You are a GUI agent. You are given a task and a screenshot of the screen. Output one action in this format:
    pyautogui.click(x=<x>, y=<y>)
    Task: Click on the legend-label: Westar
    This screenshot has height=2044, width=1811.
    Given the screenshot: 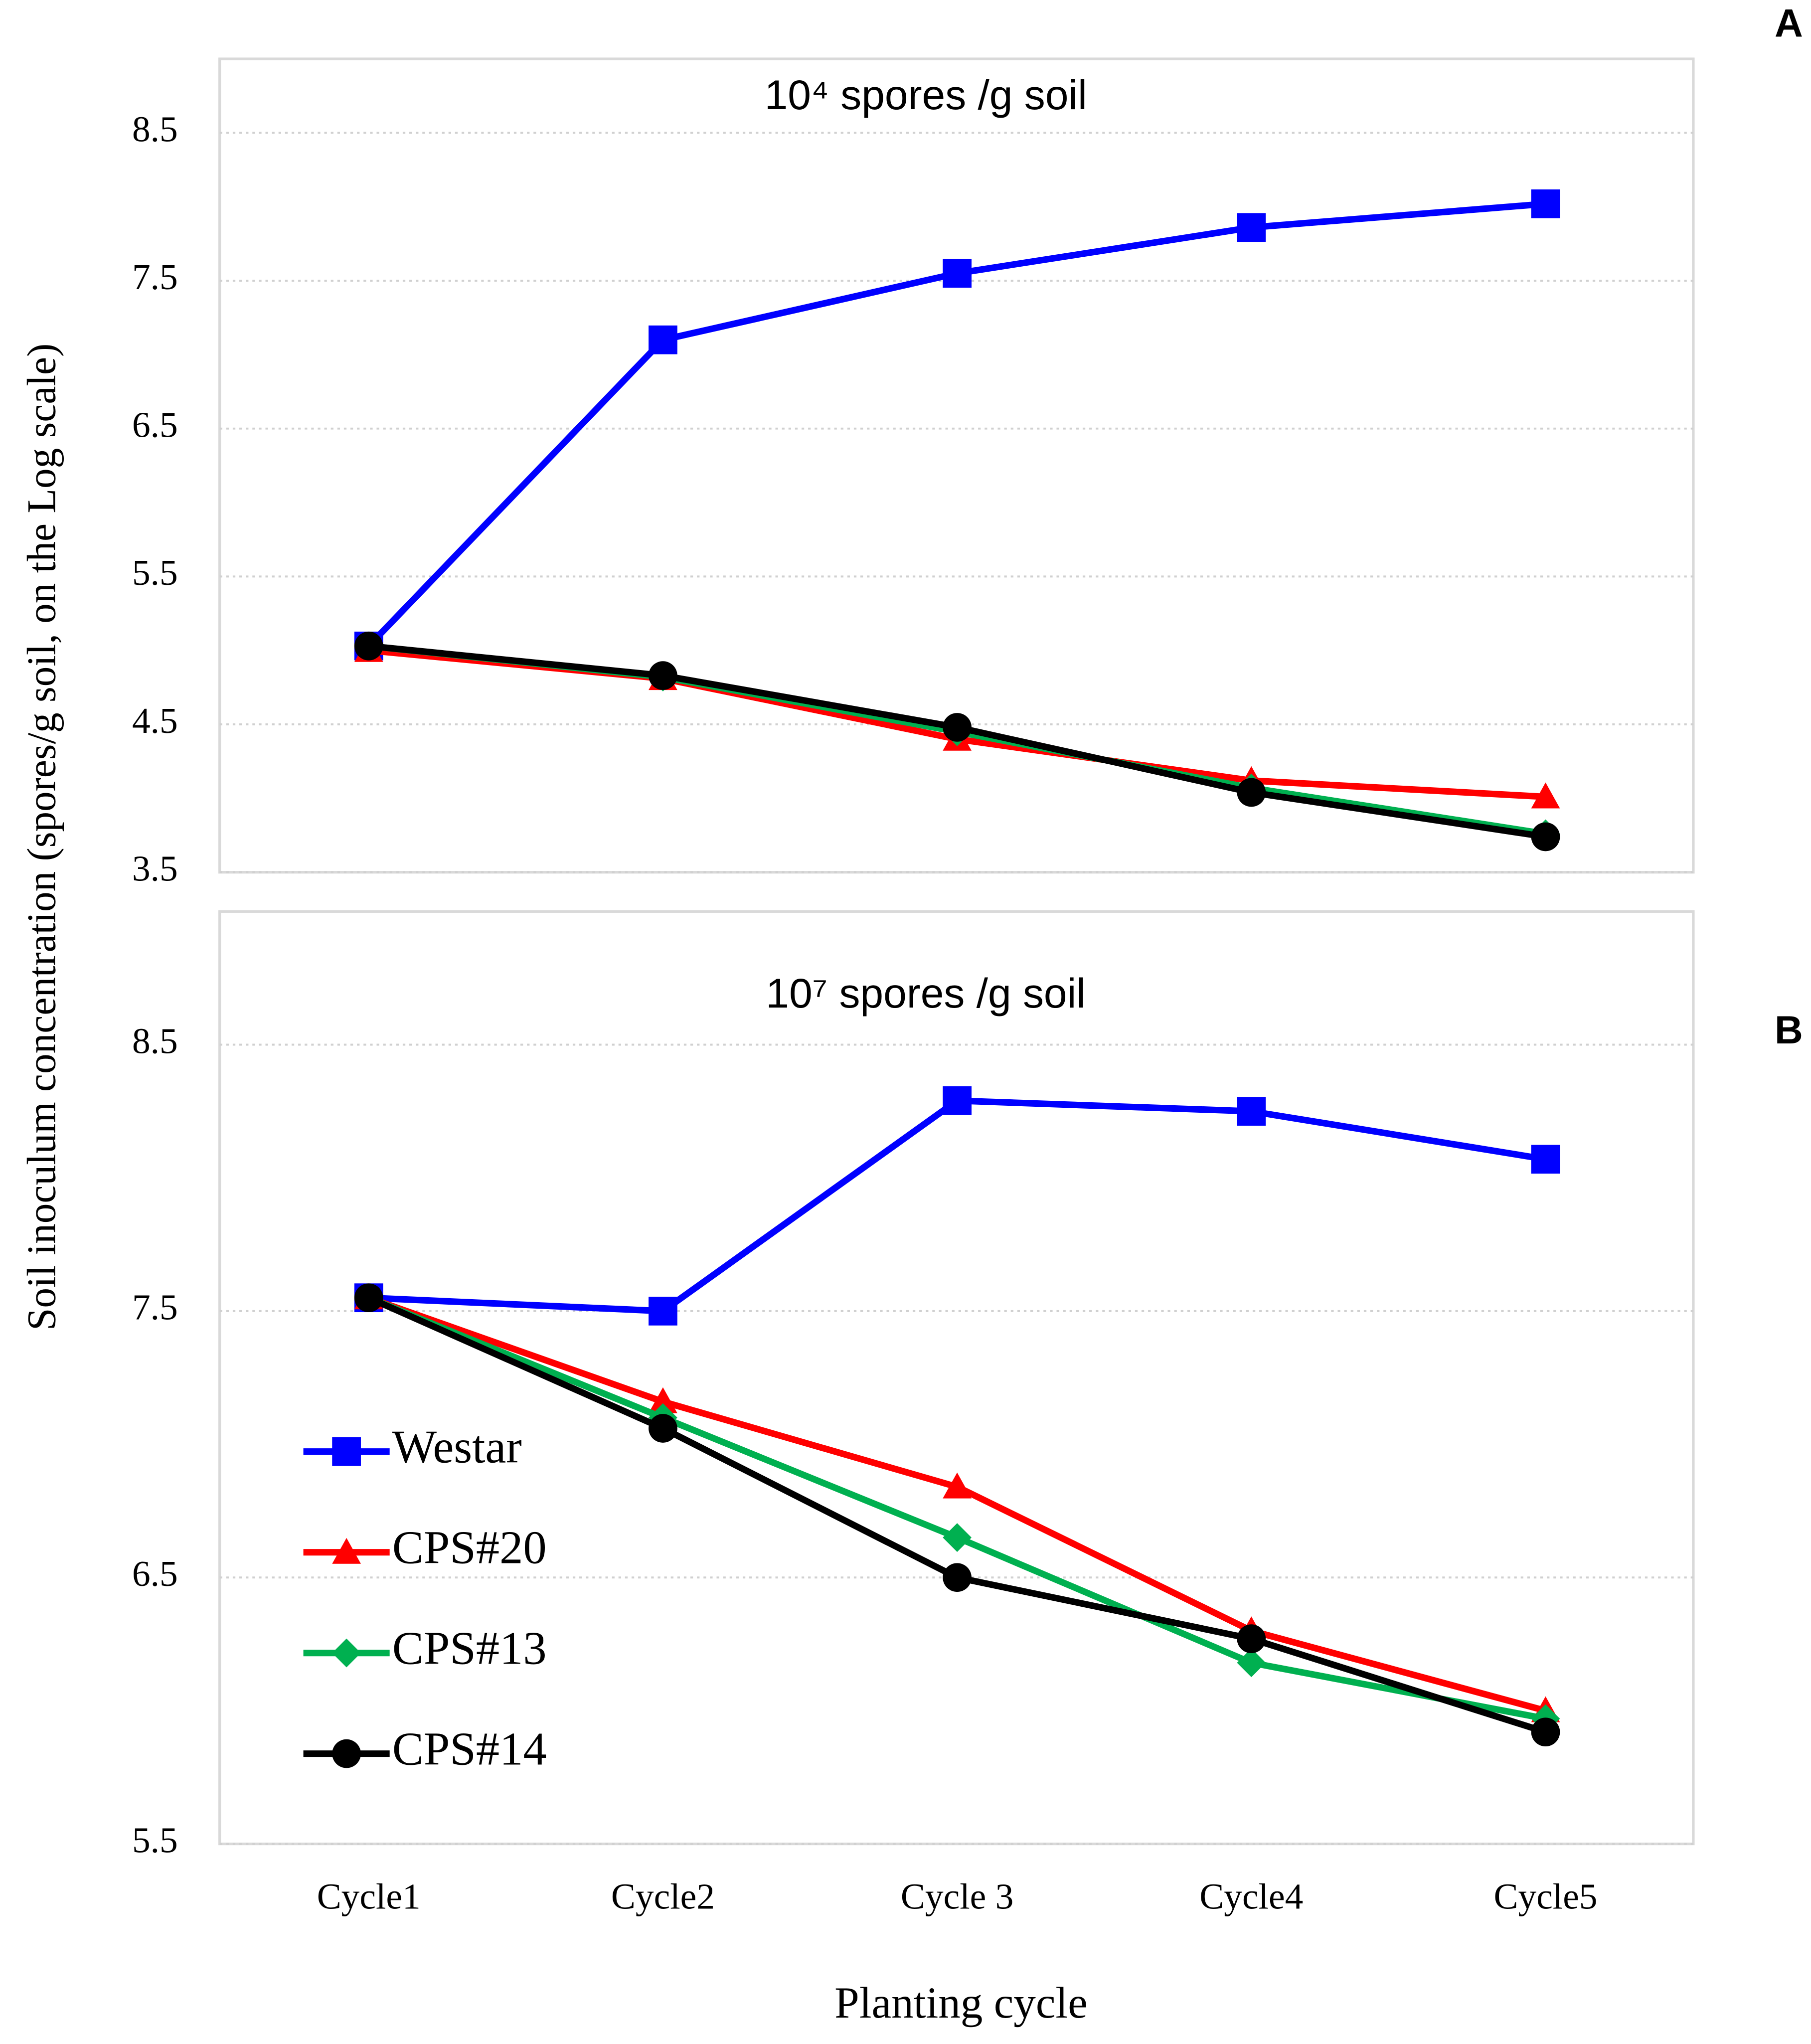 What is the action you would take?
    pyautogui.click(x=457, y=1447)
    